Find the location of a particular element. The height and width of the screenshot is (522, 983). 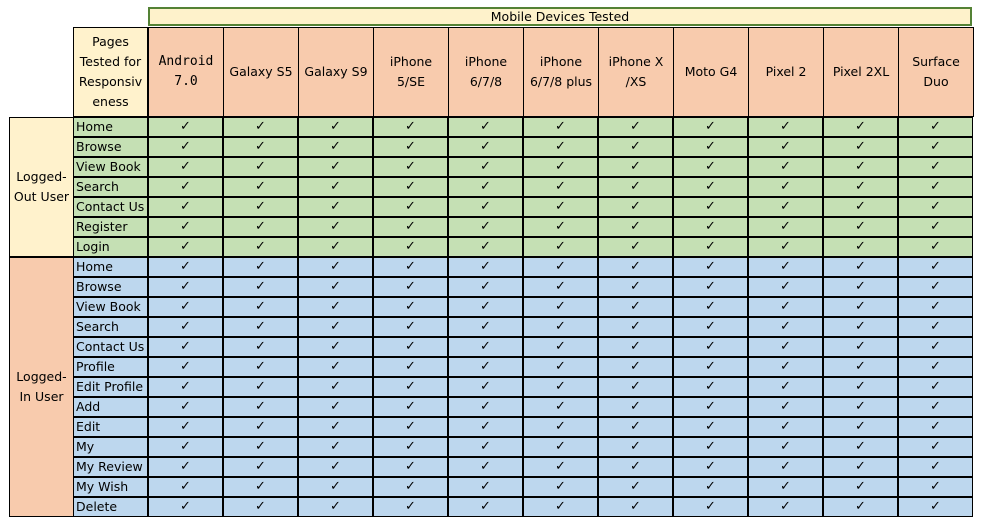

group-label-in: Logged- In User is located at coordinates (41, 387).